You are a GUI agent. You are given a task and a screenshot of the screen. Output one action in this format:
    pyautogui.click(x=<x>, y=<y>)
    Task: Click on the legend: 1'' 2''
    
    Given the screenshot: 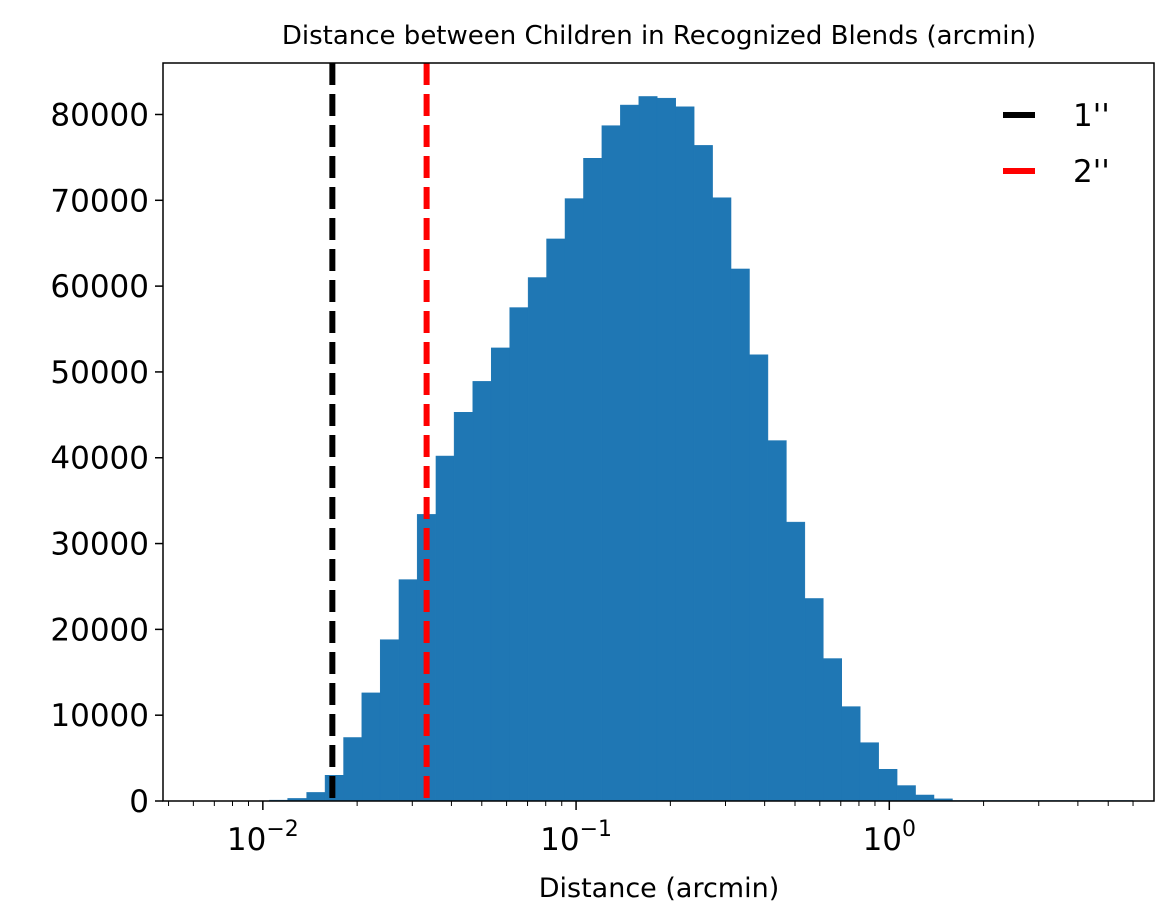 What is the action you would take?
    pyautogui.click(x=1056, y=144)
    